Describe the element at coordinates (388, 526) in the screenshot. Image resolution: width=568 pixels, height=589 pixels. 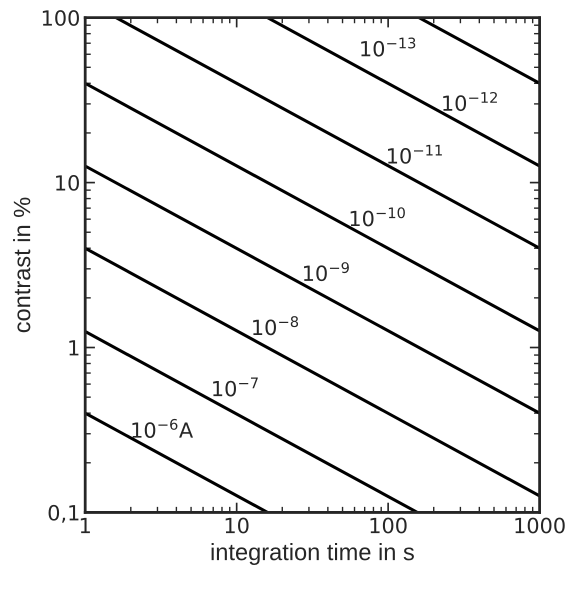
I see `x-tick-label: 100` at that location.